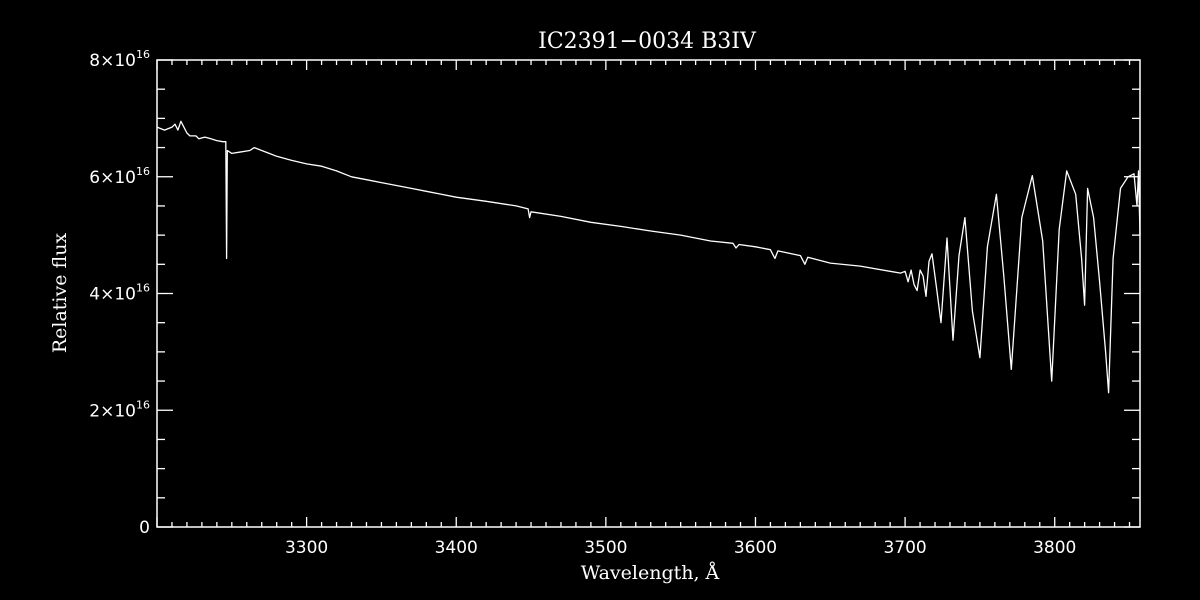  What do you see at coordinates (1054, 548) in the screenshot?
I see `x-tick-label: 3800` at bounding box center [1054, 548].